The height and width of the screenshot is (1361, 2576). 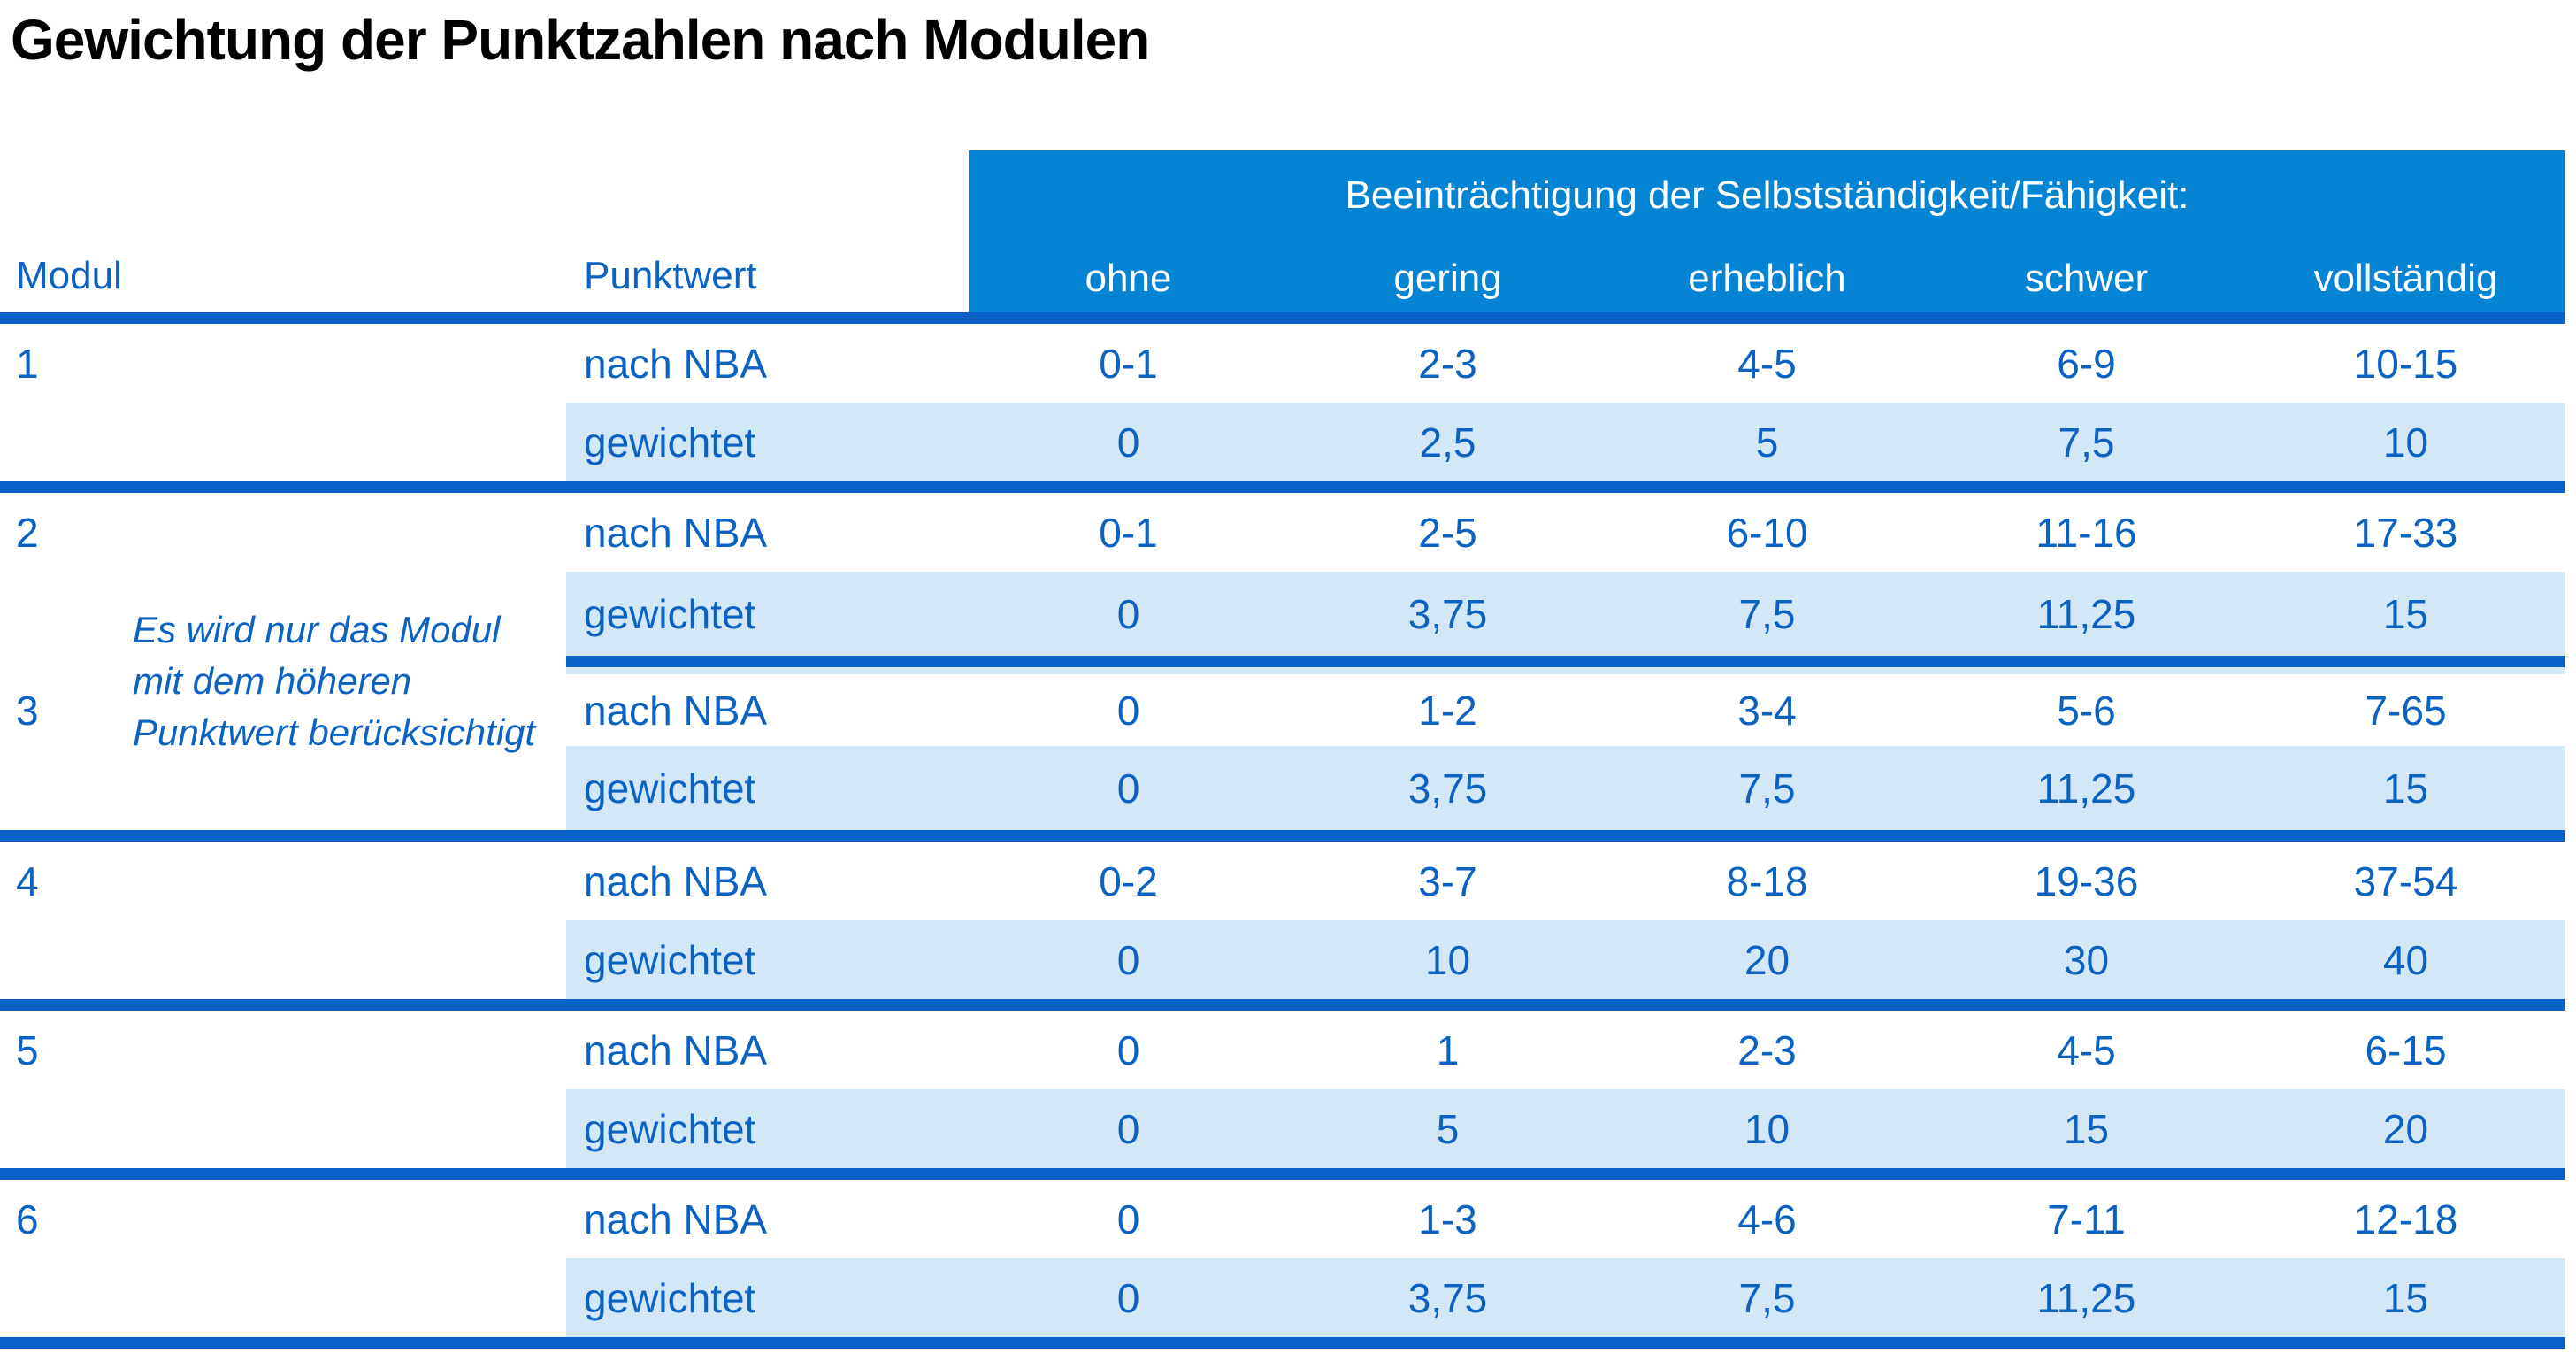 What do you see at coordinates (272, 681) in the screenshot?
I see `note-line: mit dem höheren` at bounding box center [272, 681].